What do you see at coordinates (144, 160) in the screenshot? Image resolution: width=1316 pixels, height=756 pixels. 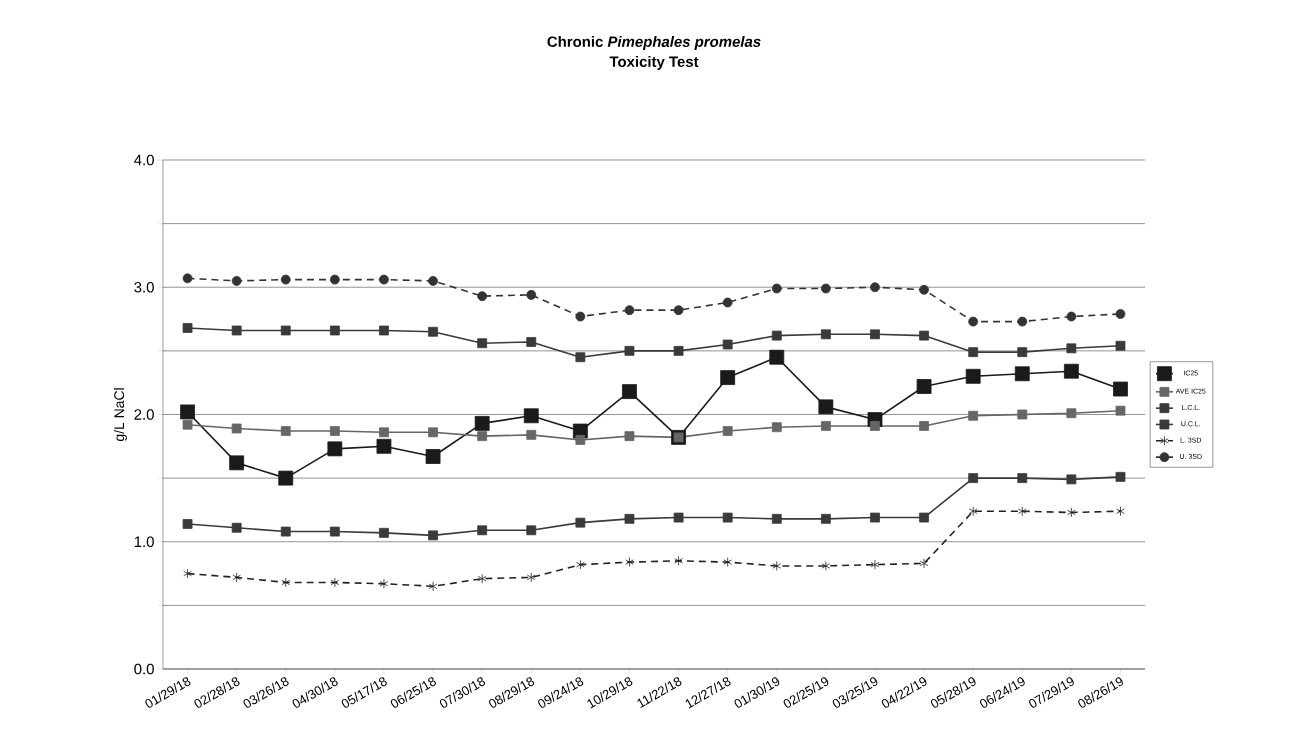 I see `y-tick-label: 4.0` at bounding box center [144, 160].